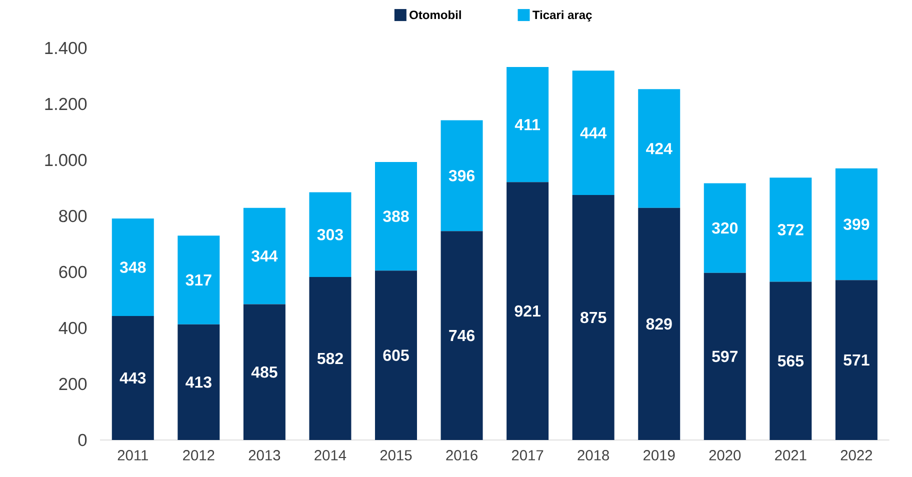 The width and height of the screenshot is (912, 477). I want to click on data-label: 444, so click(593, 132).